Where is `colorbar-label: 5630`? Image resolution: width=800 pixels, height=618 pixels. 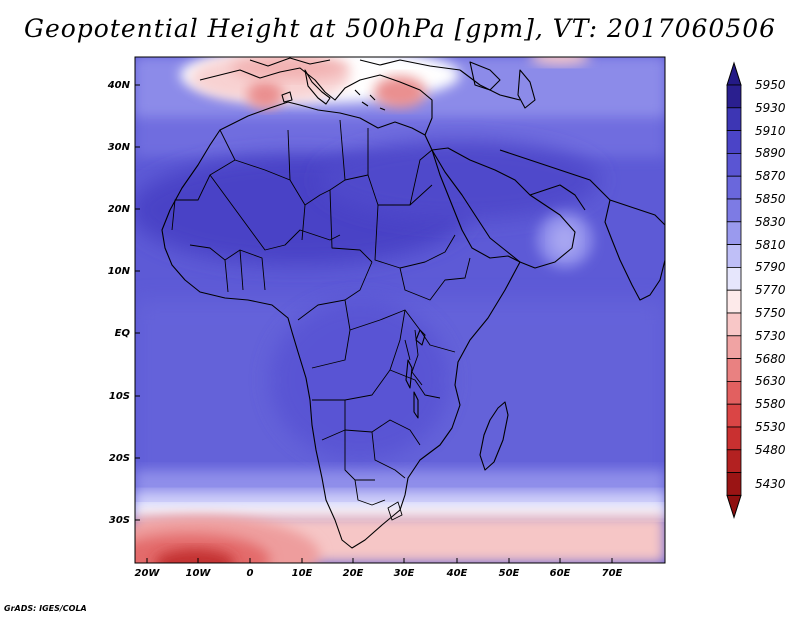 colorbar-label: 5630 is located at coordinates (770, 381).